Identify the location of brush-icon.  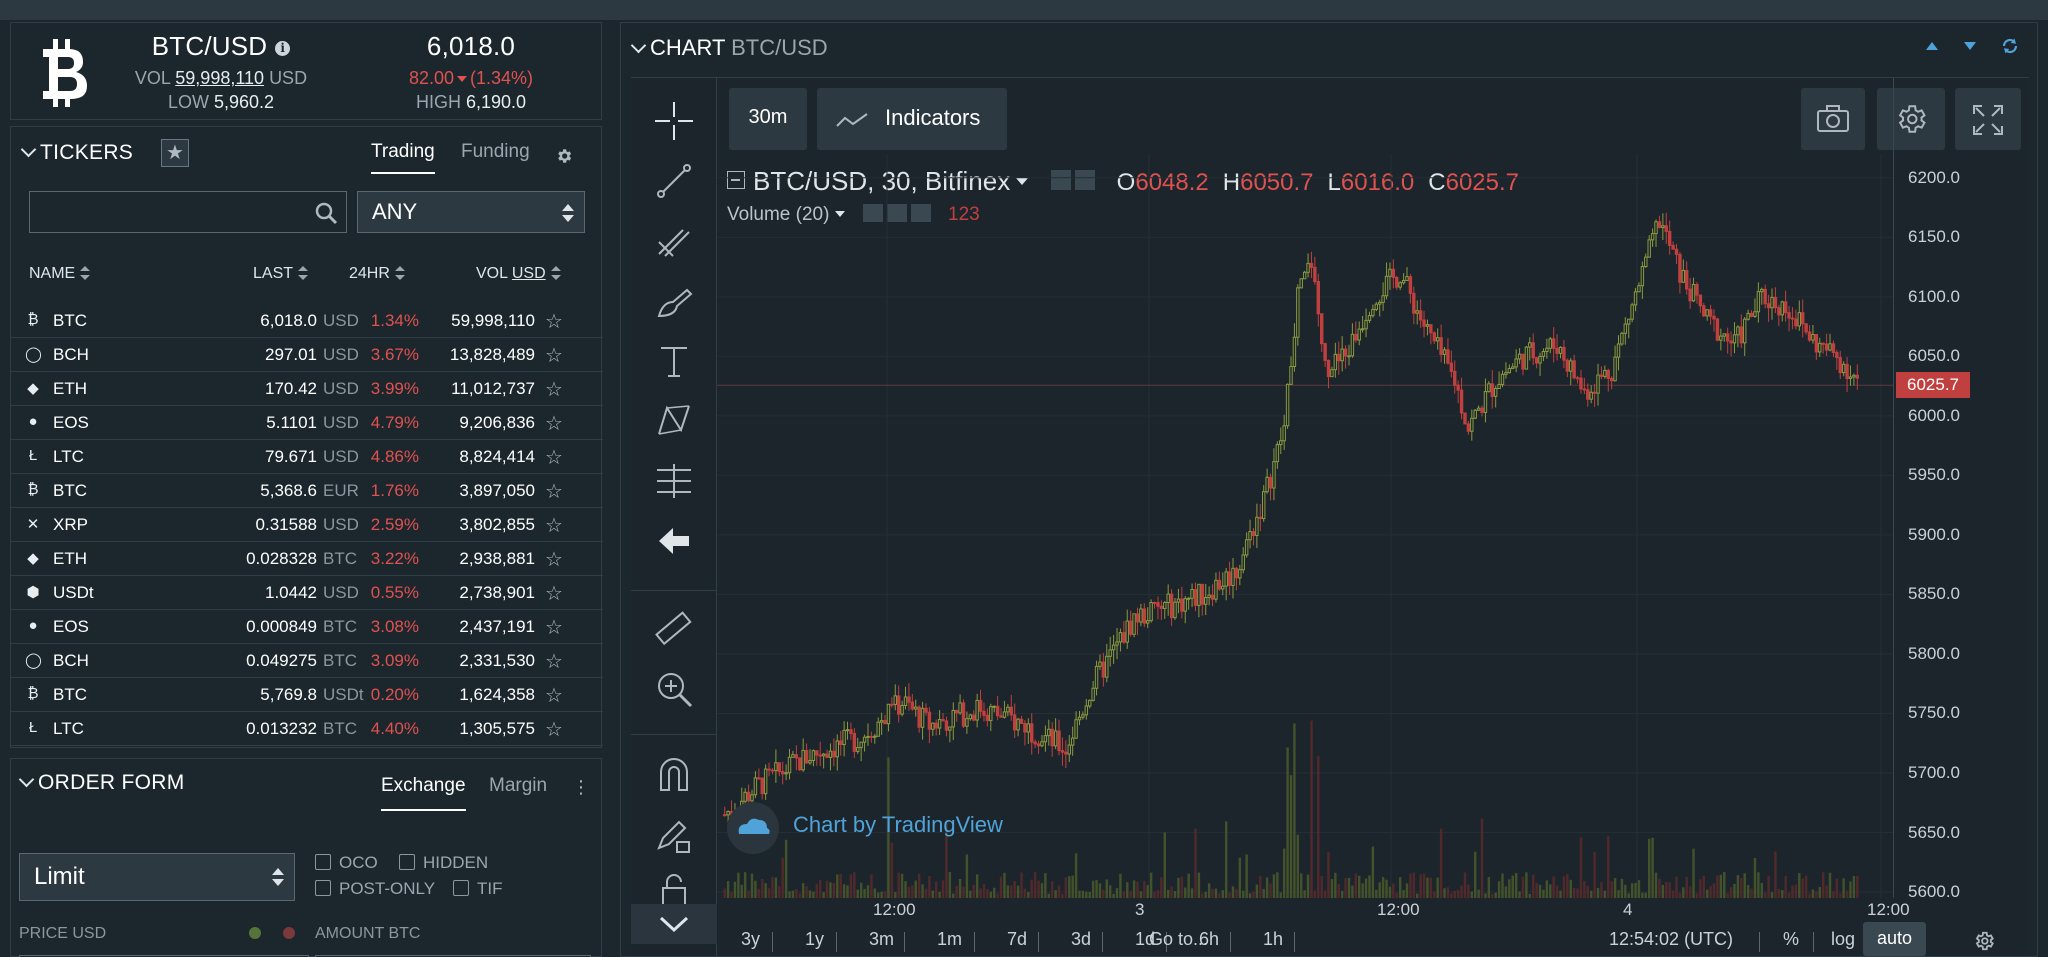
(674, 301).